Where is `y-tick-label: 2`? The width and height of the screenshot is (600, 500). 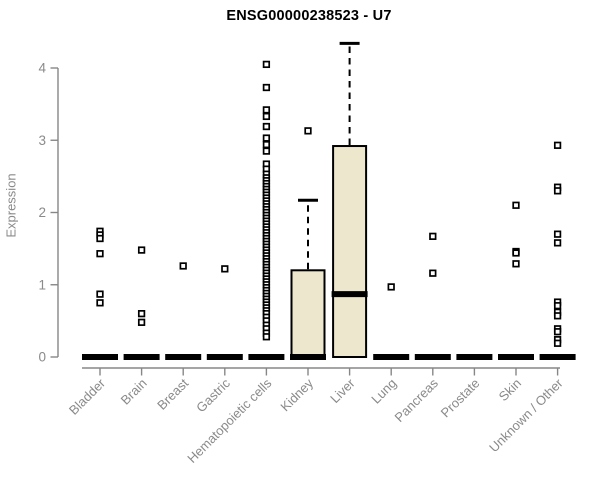
y-tick-label: 2 is located at coordinates (42, 212).